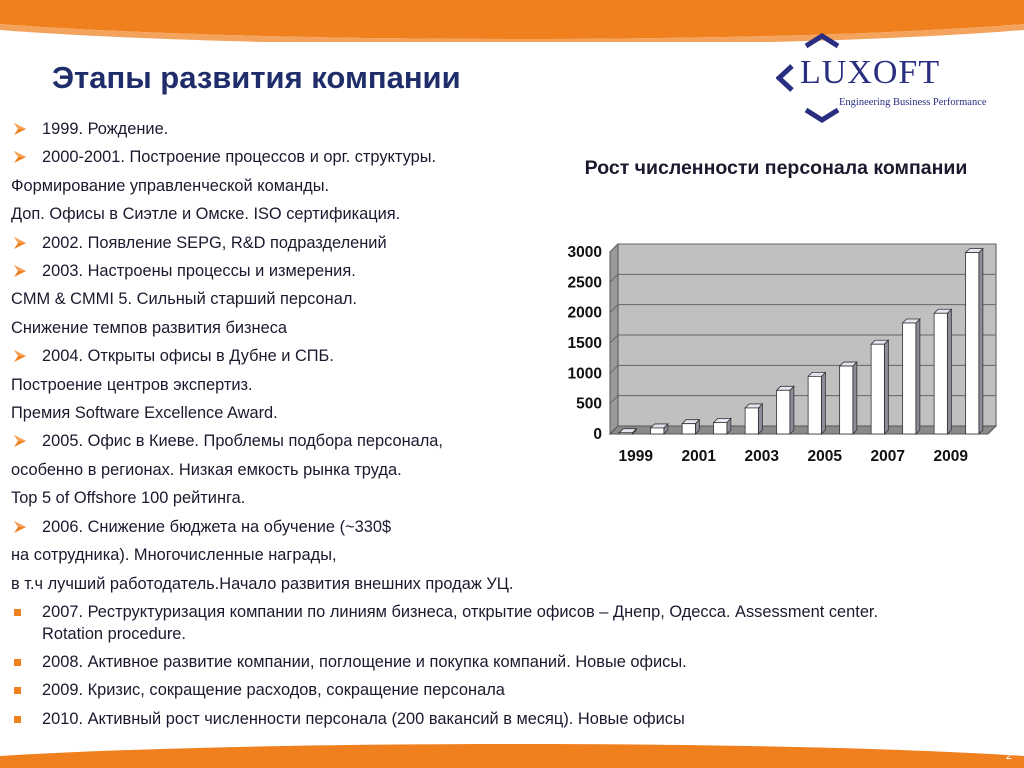  What do you see at coordinates (951, 456) in the screenshot?
I see `x-tick-label: 2009` at bounding box center [951, 456].